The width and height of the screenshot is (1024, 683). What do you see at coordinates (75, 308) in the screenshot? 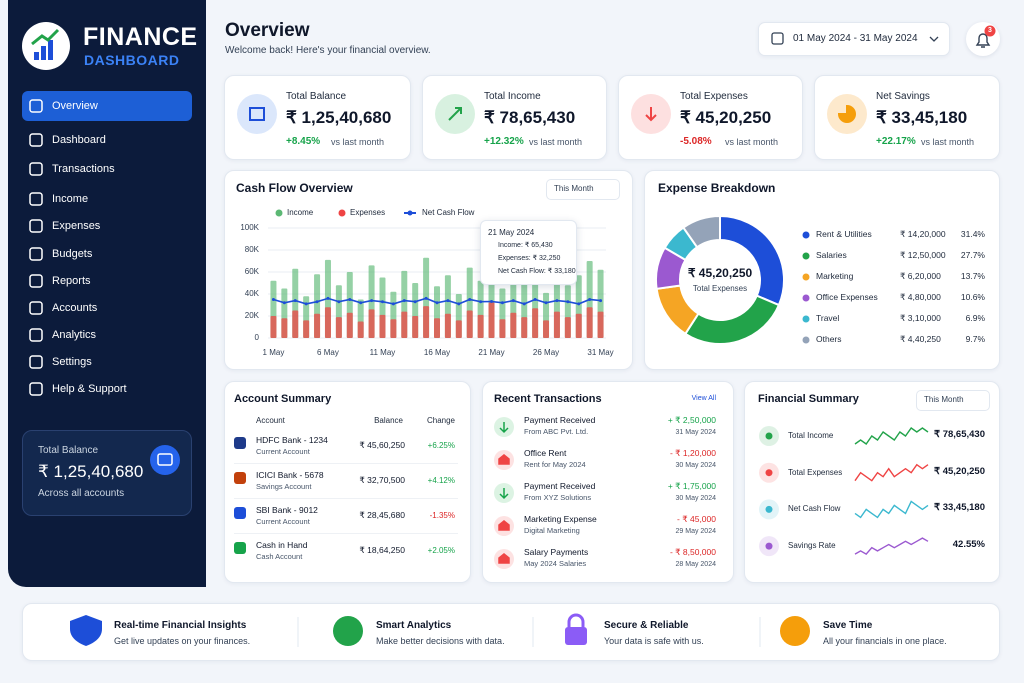
I see `nav-item: Accounts` at bounding box center [75, 308].